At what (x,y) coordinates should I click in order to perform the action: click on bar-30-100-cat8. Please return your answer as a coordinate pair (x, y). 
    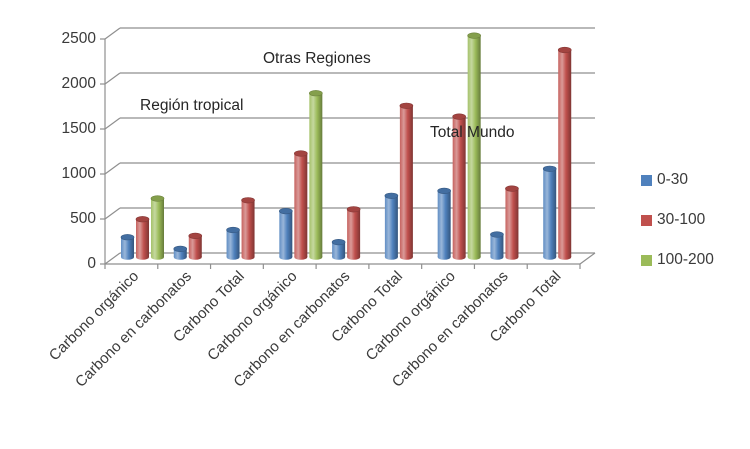
    Looking at the image, I should click on (512, 222).